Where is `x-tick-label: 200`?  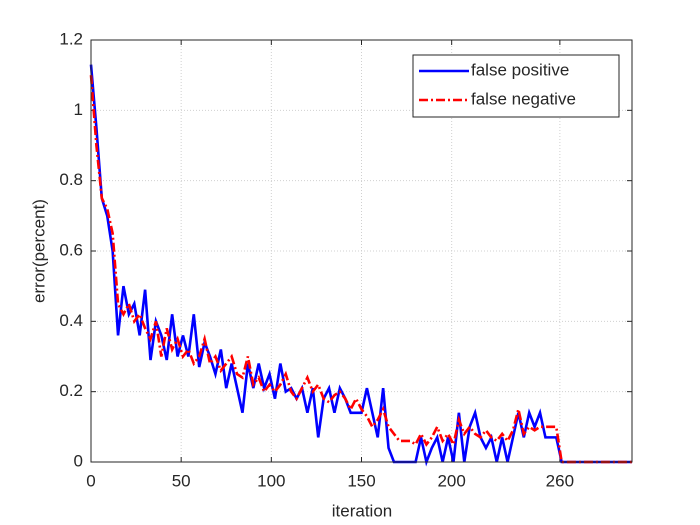 x-tick-label: 200 is located at coordinates (451, 480).